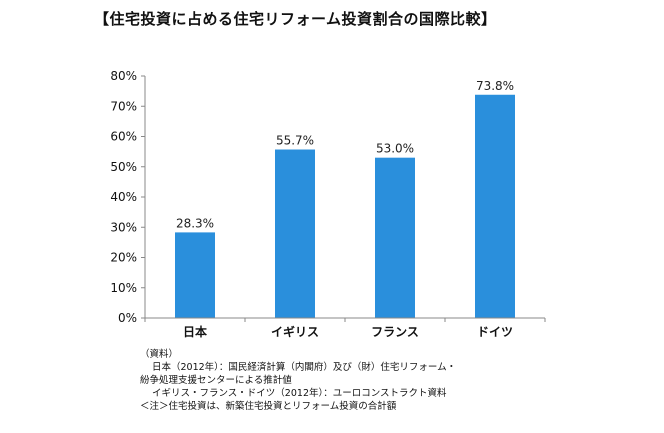 The width and height of the screenshot is (664, 433). What do you see at coordinates (495, 332) in the screenshot?
I see `category-label: ドイツ` at bounding box center [495, 332].